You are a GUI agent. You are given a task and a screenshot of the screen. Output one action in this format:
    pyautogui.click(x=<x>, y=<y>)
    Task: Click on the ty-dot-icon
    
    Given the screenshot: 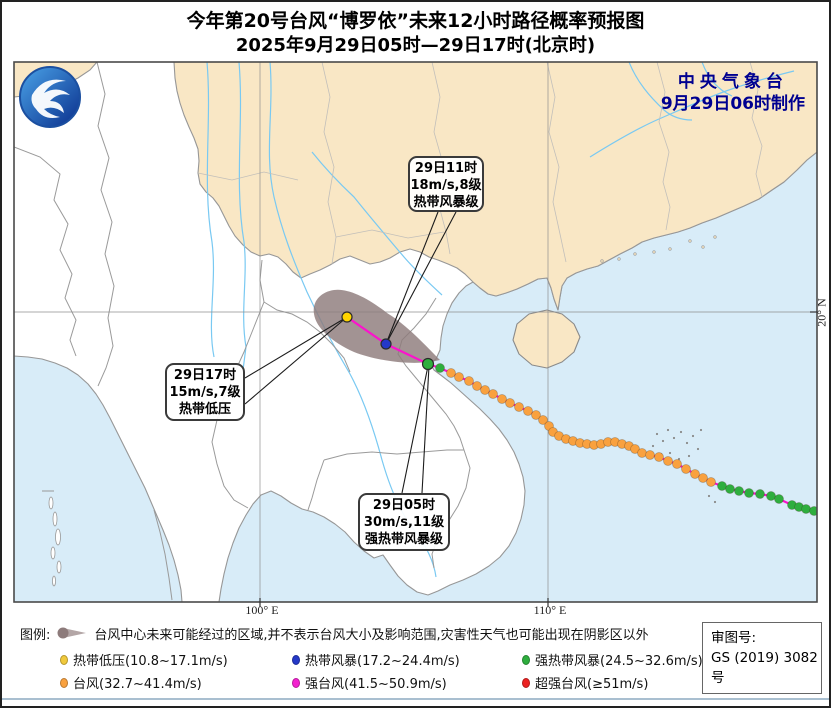 What is the action you would take?
    pyautogui.click(x=64, y=682)
    